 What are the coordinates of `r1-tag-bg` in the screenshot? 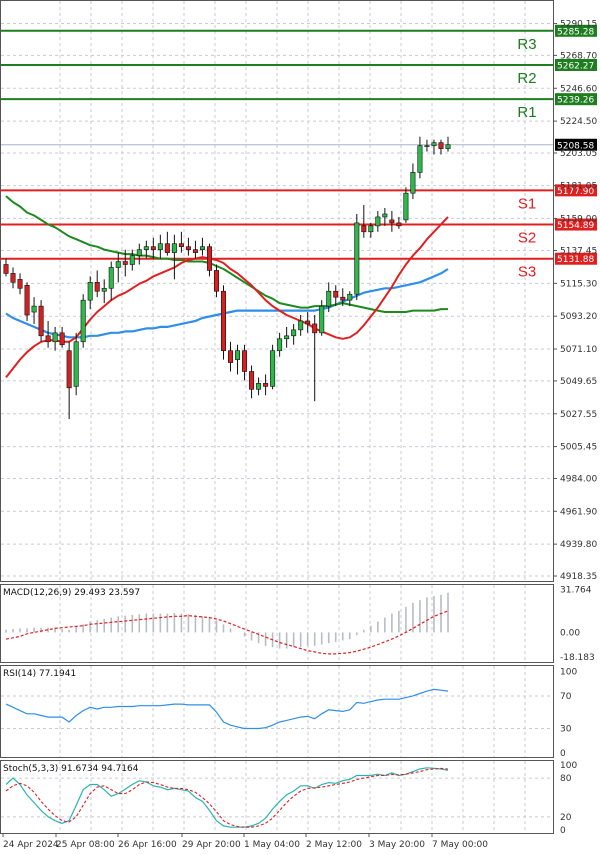 It's located at (576, 99).